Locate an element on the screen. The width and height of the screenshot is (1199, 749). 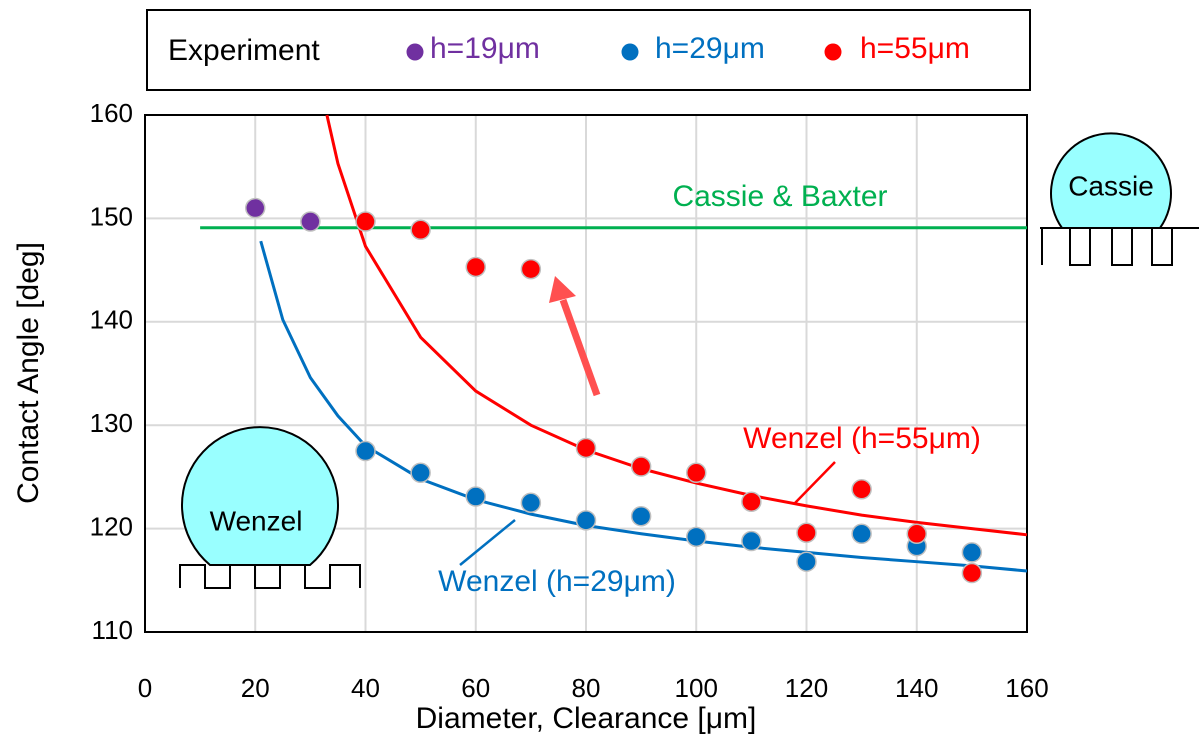
wenzel-surface is located at coordinates (270, 576).